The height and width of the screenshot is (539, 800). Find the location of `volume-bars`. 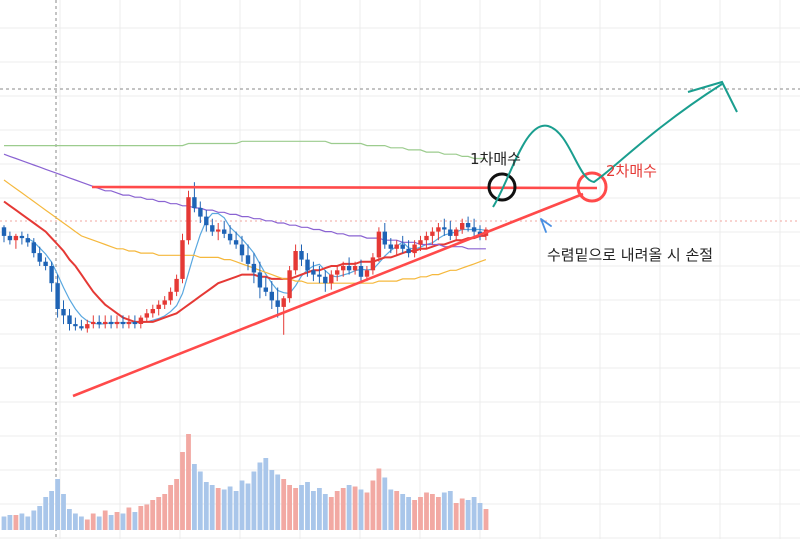

volume-bars is located at coordinates (245, 482).